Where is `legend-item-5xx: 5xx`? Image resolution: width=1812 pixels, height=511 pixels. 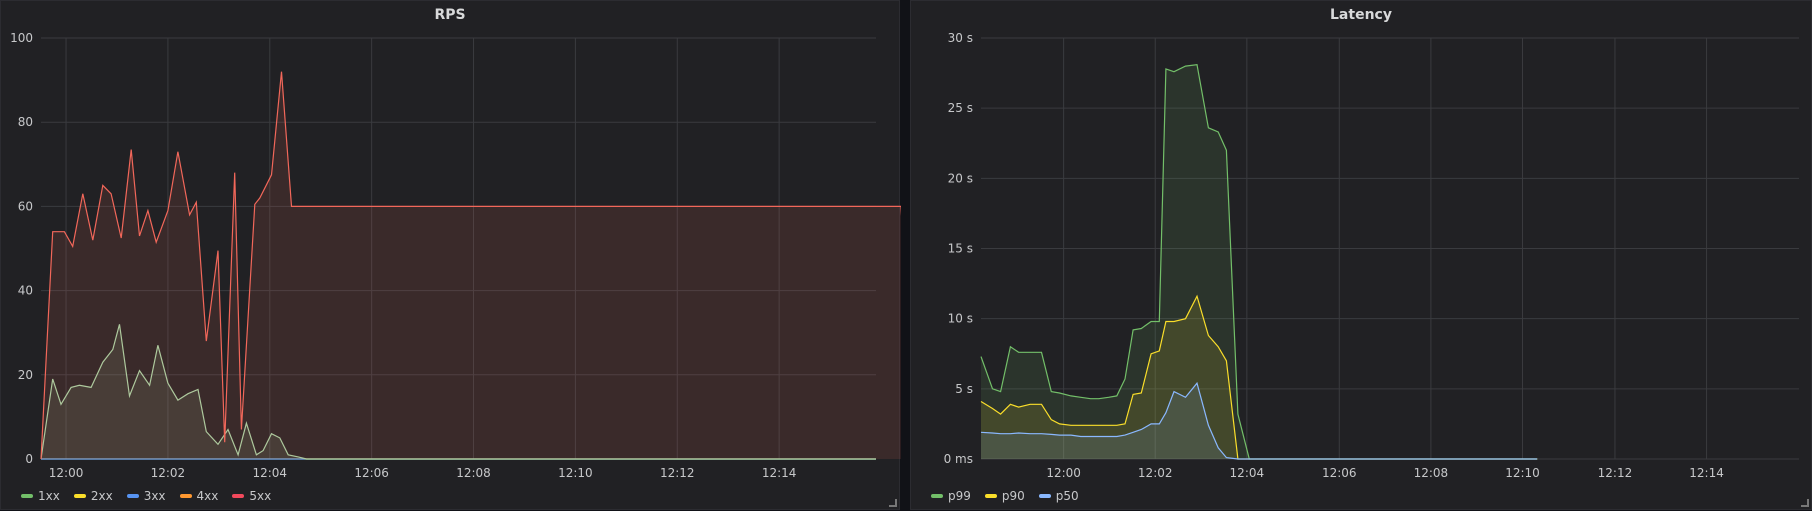
legend-item-5xx: 5xx is located at coordinates (251, 496).